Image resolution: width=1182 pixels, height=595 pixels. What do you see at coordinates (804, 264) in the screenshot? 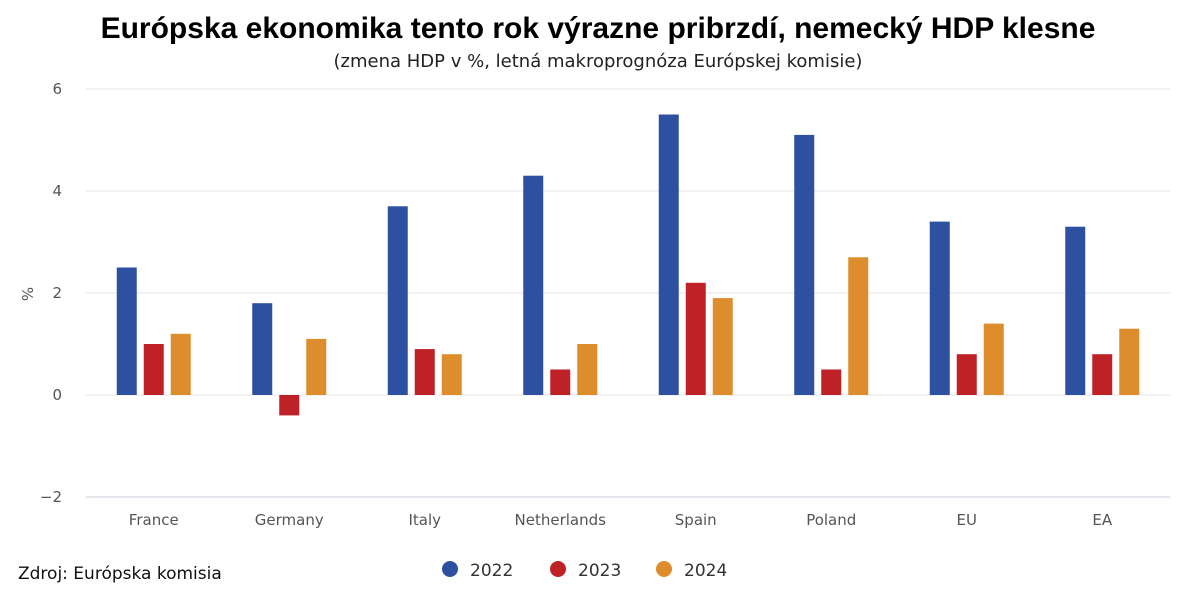
I see `bar-2022-poland` at bounding box center [804, 264].